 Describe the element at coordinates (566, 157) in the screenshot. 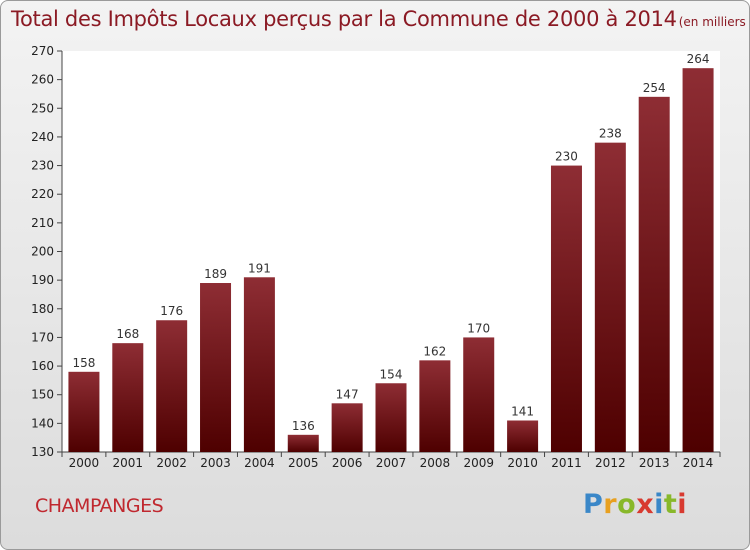

I see `data-label: 230` at that location.